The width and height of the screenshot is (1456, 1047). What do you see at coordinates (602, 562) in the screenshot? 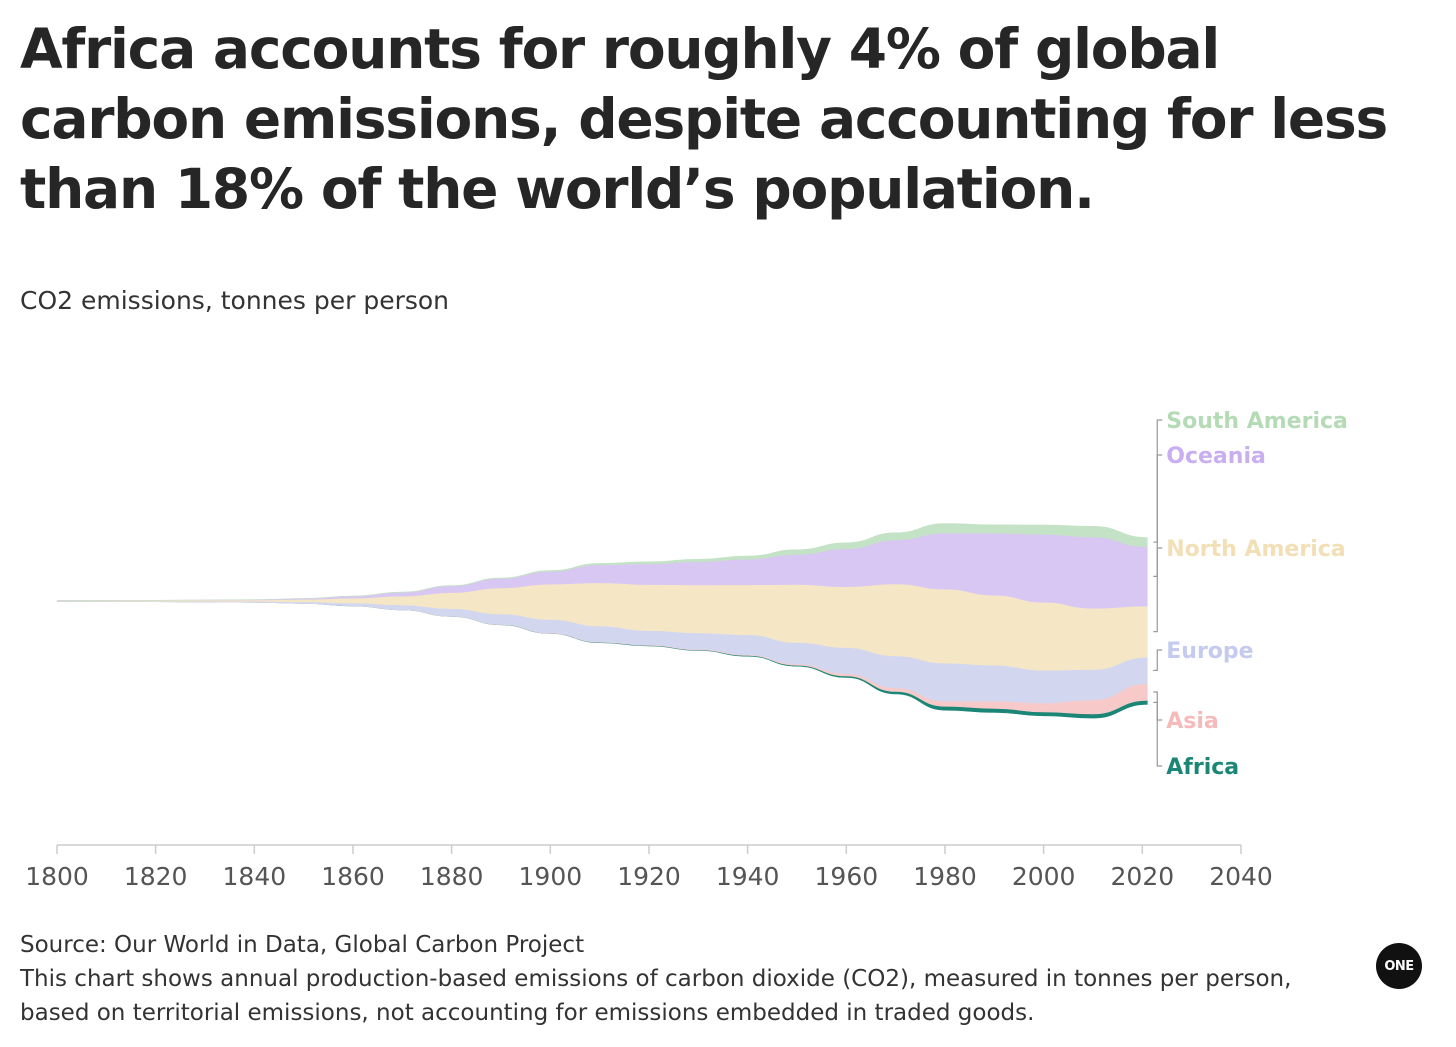
I see `stream-south-america` at bounding box center [602, 562].